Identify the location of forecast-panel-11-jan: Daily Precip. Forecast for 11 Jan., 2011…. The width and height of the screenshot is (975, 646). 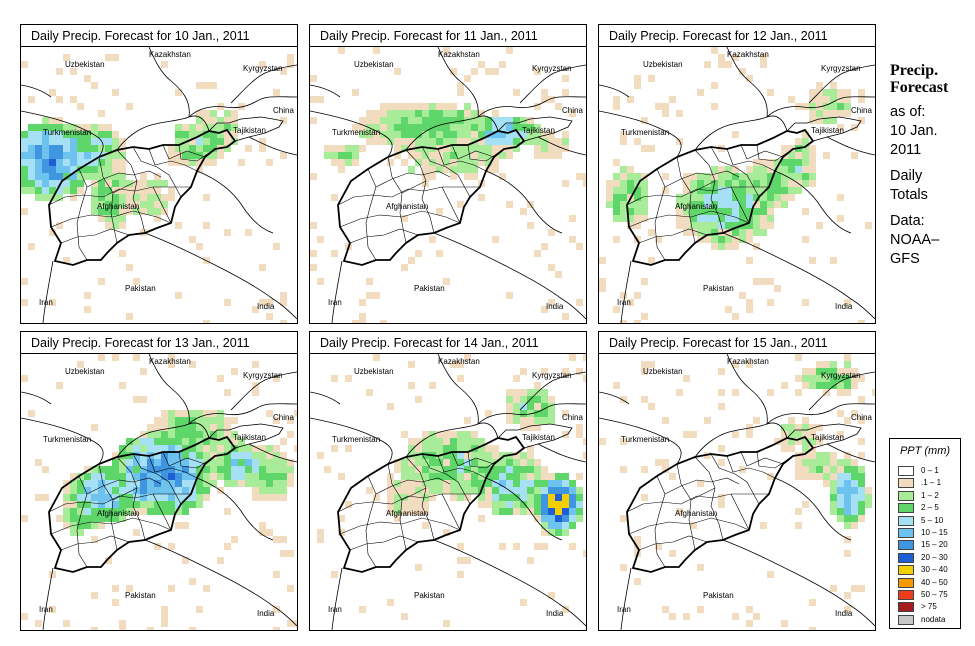
(448, 174).